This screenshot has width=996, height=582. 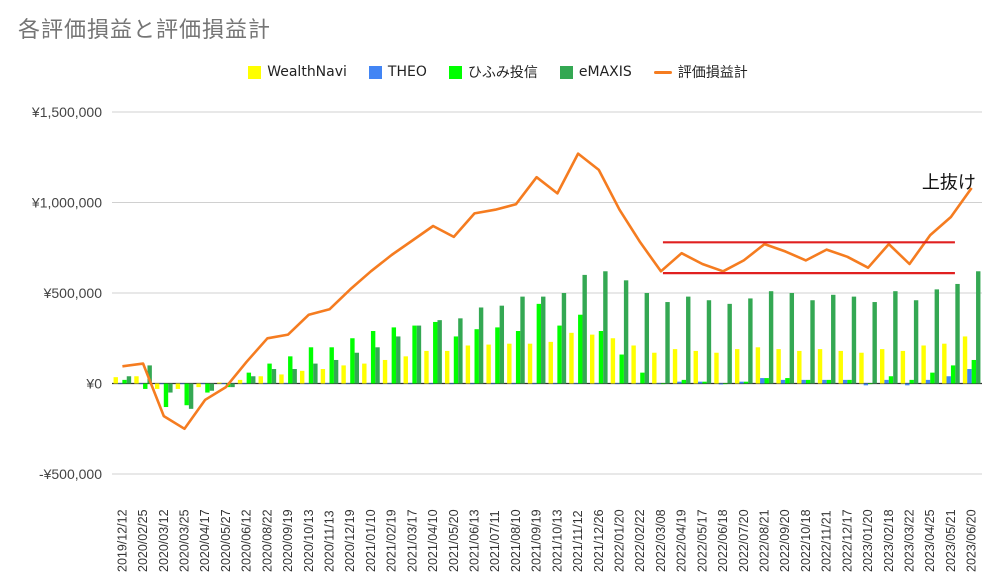 I want to click on x-tick-label: 2021/09/19, so click(x=537, y=540).